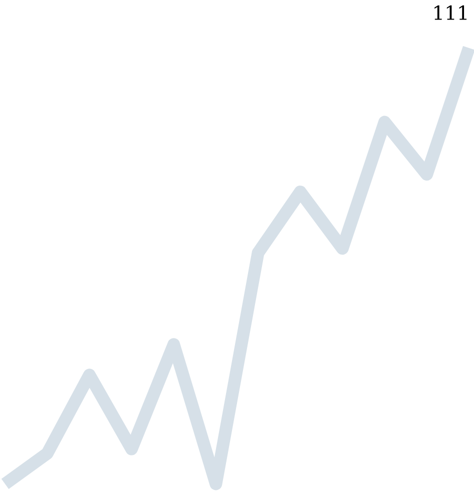  What do you see at coordinates (450, 12) in the screenshot?
I see `text: 111` at bounding box center [450, 12].